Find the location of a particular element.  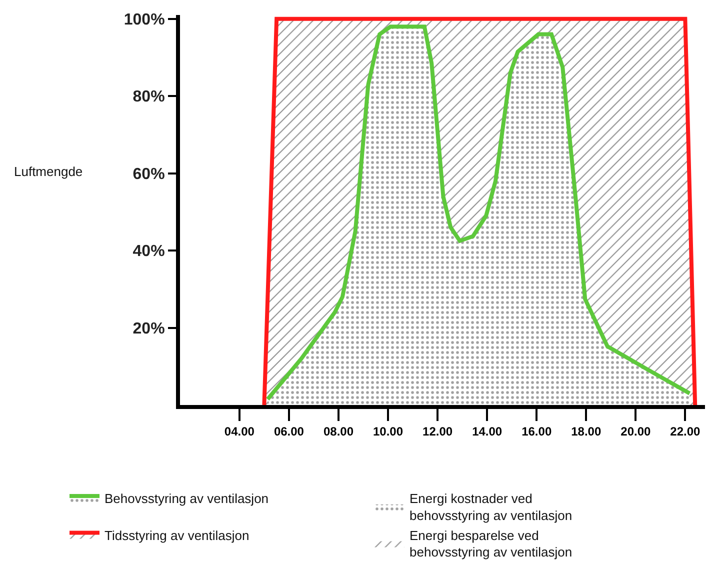

y-tick-label: 40% is located at coordinates (148, 251).